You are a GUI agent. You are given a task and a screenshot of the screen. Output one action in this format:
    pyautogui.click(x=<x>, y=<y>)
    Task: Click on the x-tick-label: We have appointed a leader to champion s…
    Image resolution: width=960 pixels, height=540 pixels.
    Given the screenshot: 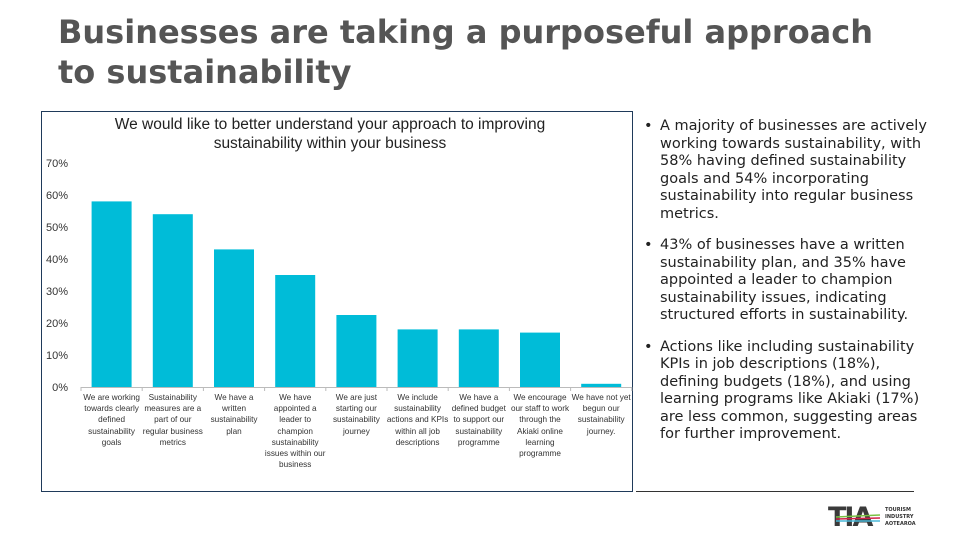 What is the action you would take?
    pyautogui.click(x=295, y=431)
    